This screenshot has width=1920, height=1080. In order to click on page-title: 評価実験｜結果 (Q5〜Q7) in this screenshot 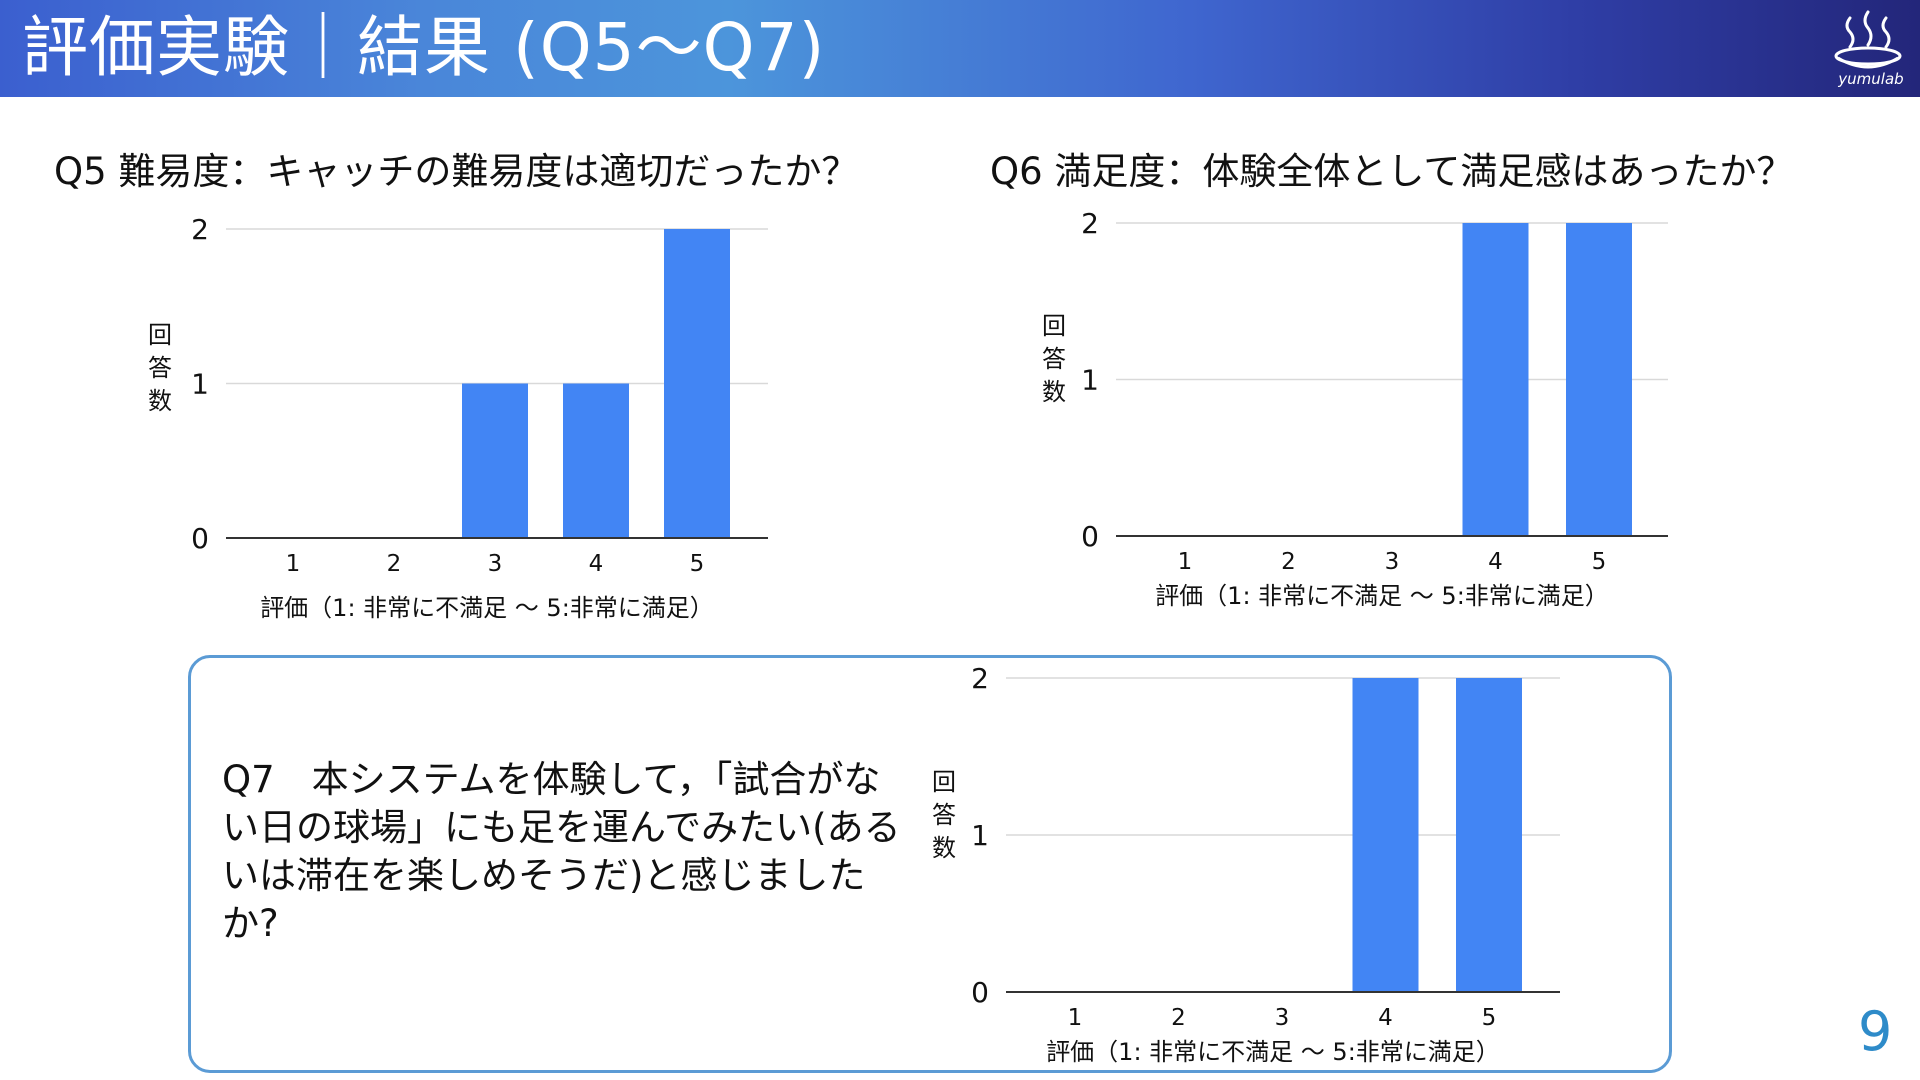, I will do `click(424, 47)`.